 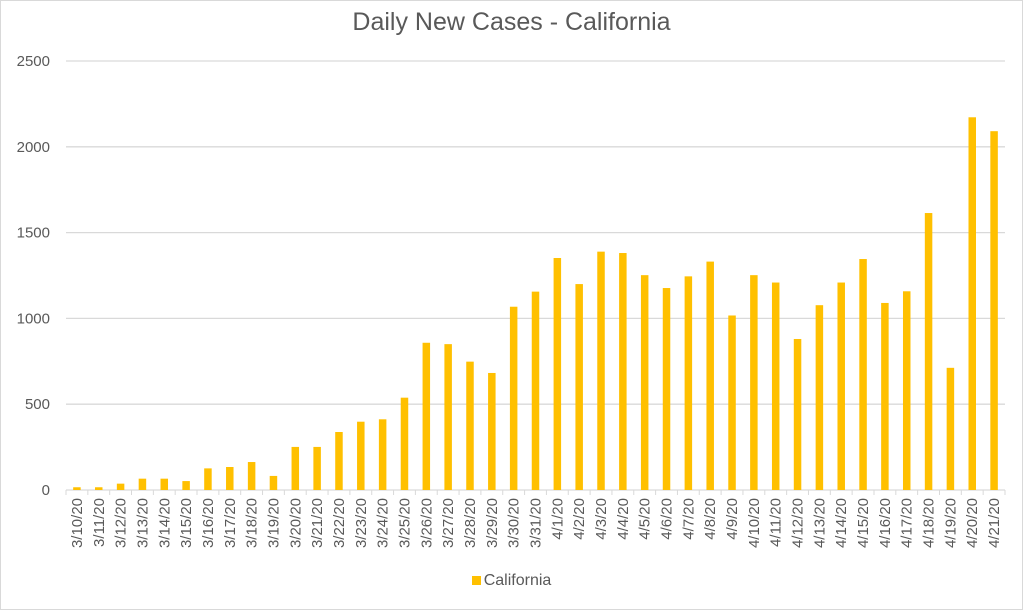 What do you see at coordinates (448, 523) in the screenshot?
I see `x-tick-label: 3/27/20` at bounding box center [448, 523].